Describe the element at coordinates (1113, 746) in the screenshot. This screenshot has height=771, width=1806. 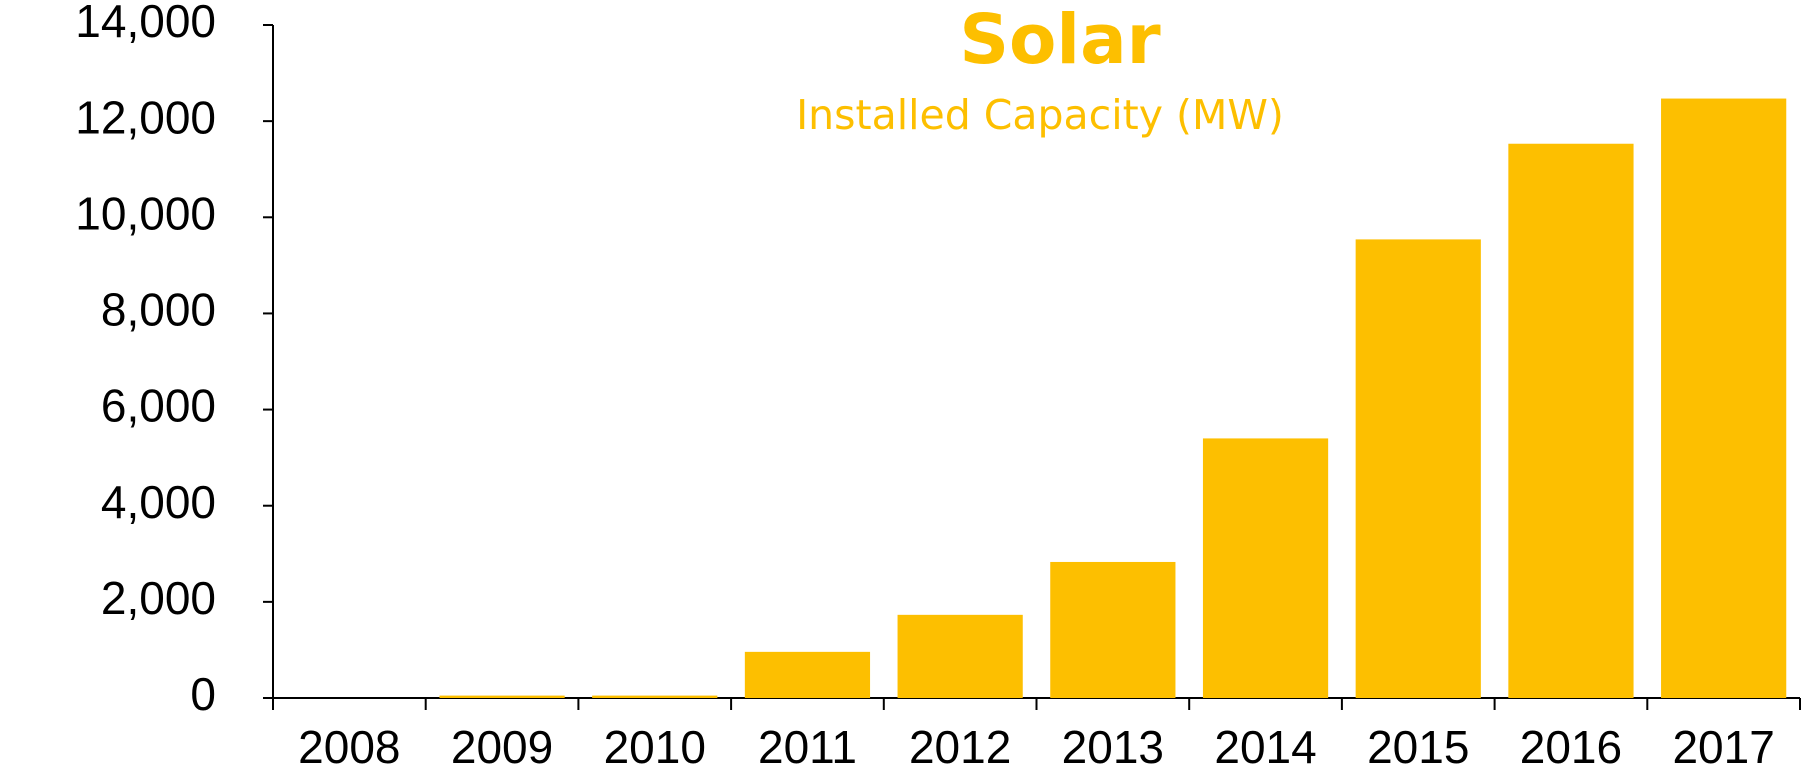
I see `x-tick-label: 2013` at that location.